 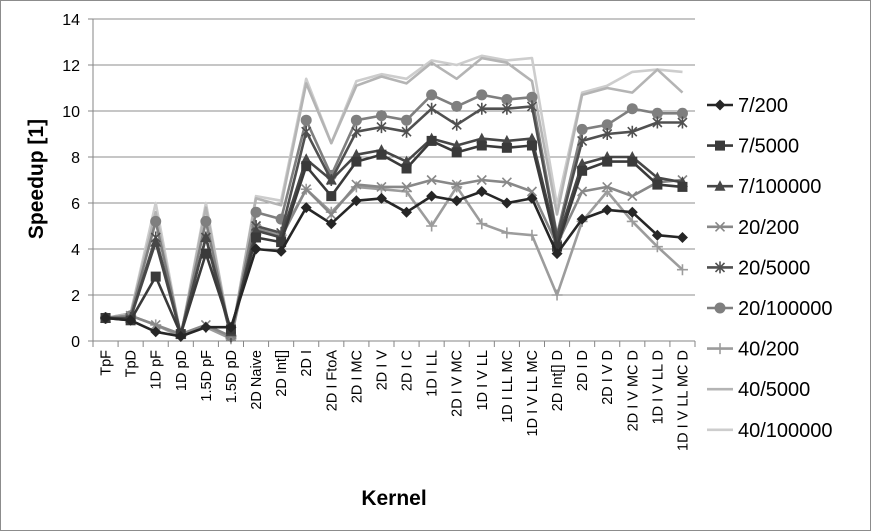 I want to click on x-axis-title: Kernel, so click(x=393, y=498).